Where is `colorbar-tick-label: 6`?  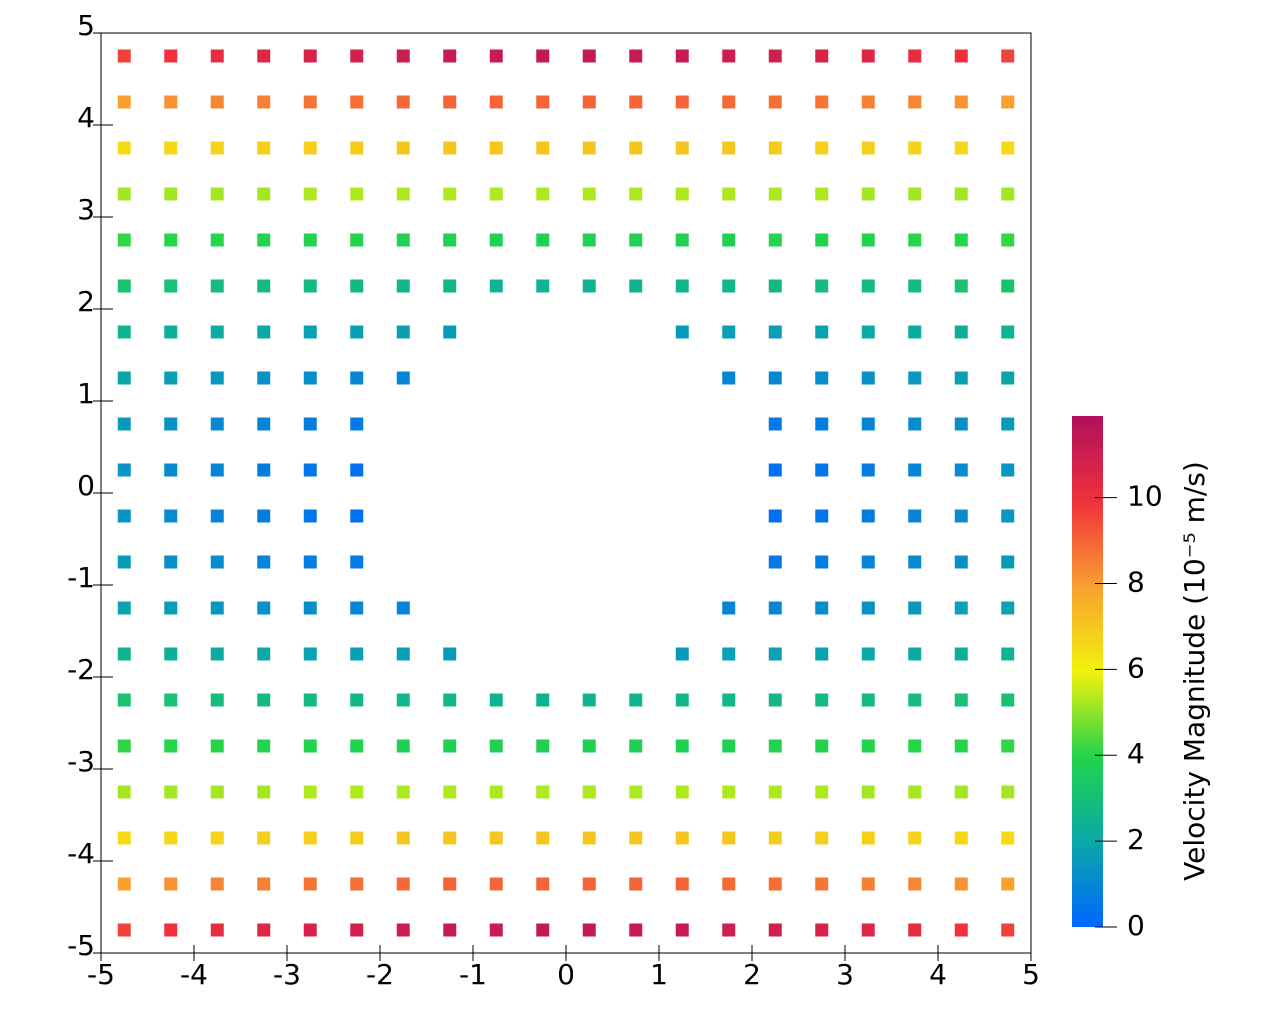 colorbar-tick-label: 6 is located at coordinates (1136, 667).